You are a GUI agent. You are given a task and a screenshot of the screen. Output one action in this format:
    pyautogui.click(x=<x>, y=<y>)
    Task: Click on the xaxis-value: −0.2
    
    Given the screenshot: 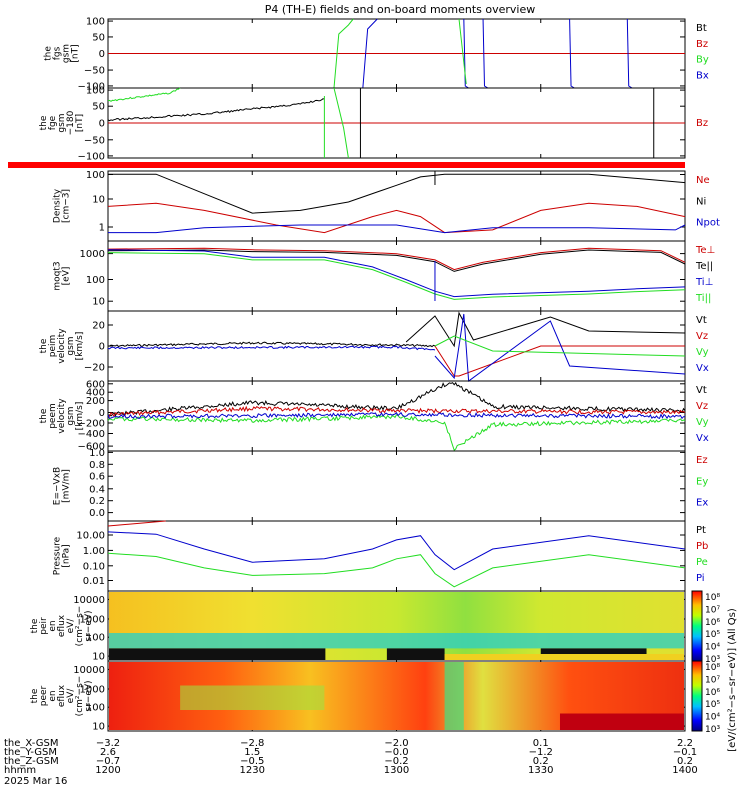 What is the action you would take?
    pyautogui.click(x=396, y=761)
    